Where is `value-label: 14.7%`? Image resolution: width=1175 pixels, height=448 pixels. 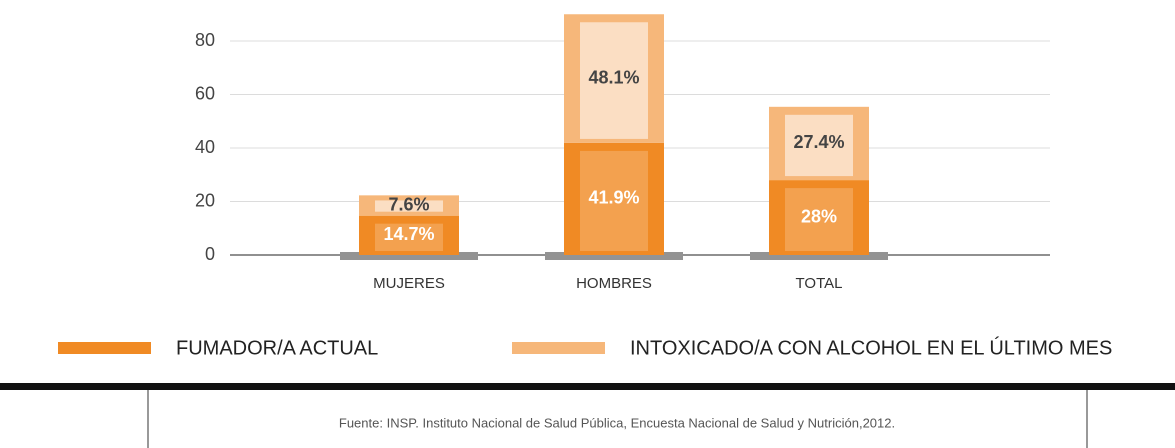
value-label: 14.7% is located at coordinates (408, 234).